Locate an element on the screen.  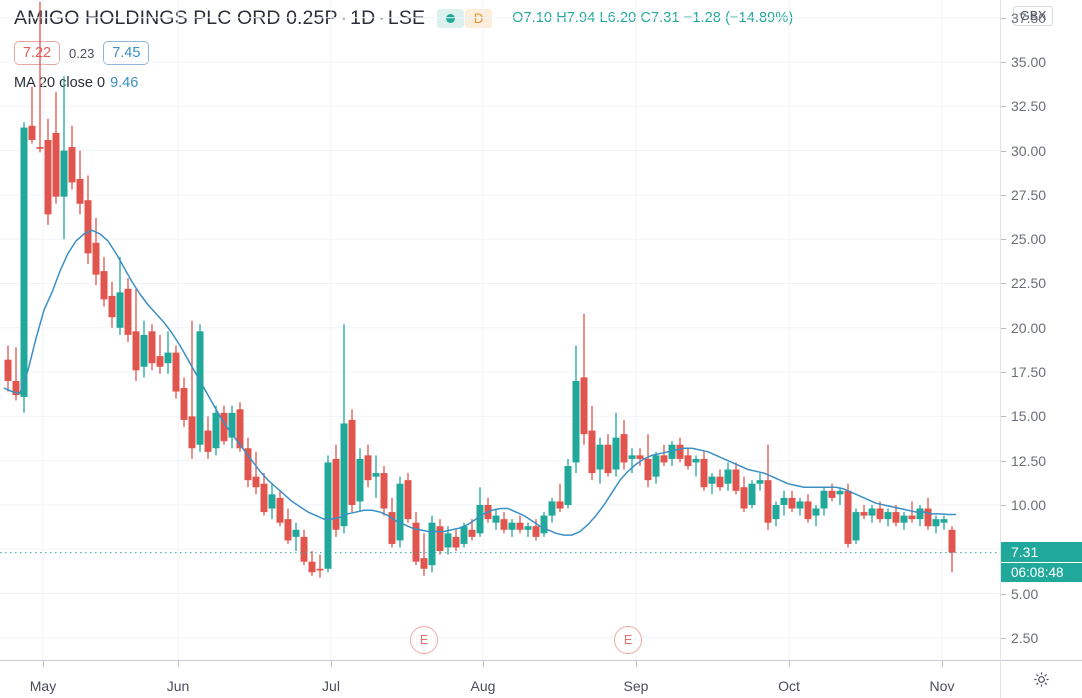
price-axis-tick: 17.50 is located at coordinates (1029, 372).